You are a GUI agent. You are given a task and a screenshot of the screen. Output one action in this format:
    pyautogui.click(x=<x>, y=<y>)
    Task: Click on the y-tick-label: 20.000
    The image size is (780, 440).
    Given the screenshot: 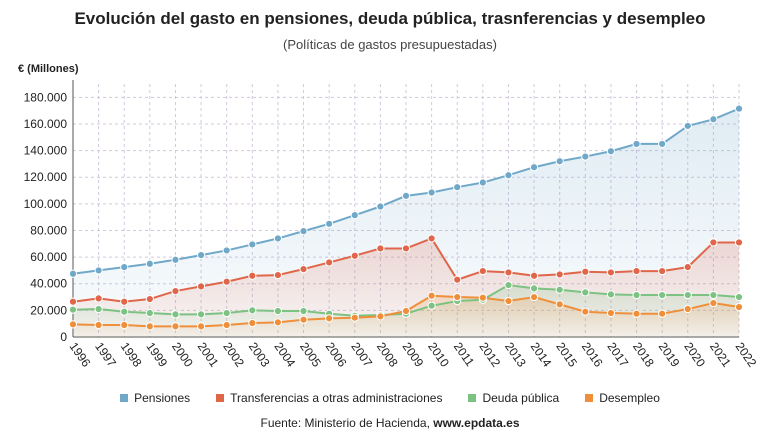 What is the action you would take?
    pyautogui.click(x=48, y=310)
    